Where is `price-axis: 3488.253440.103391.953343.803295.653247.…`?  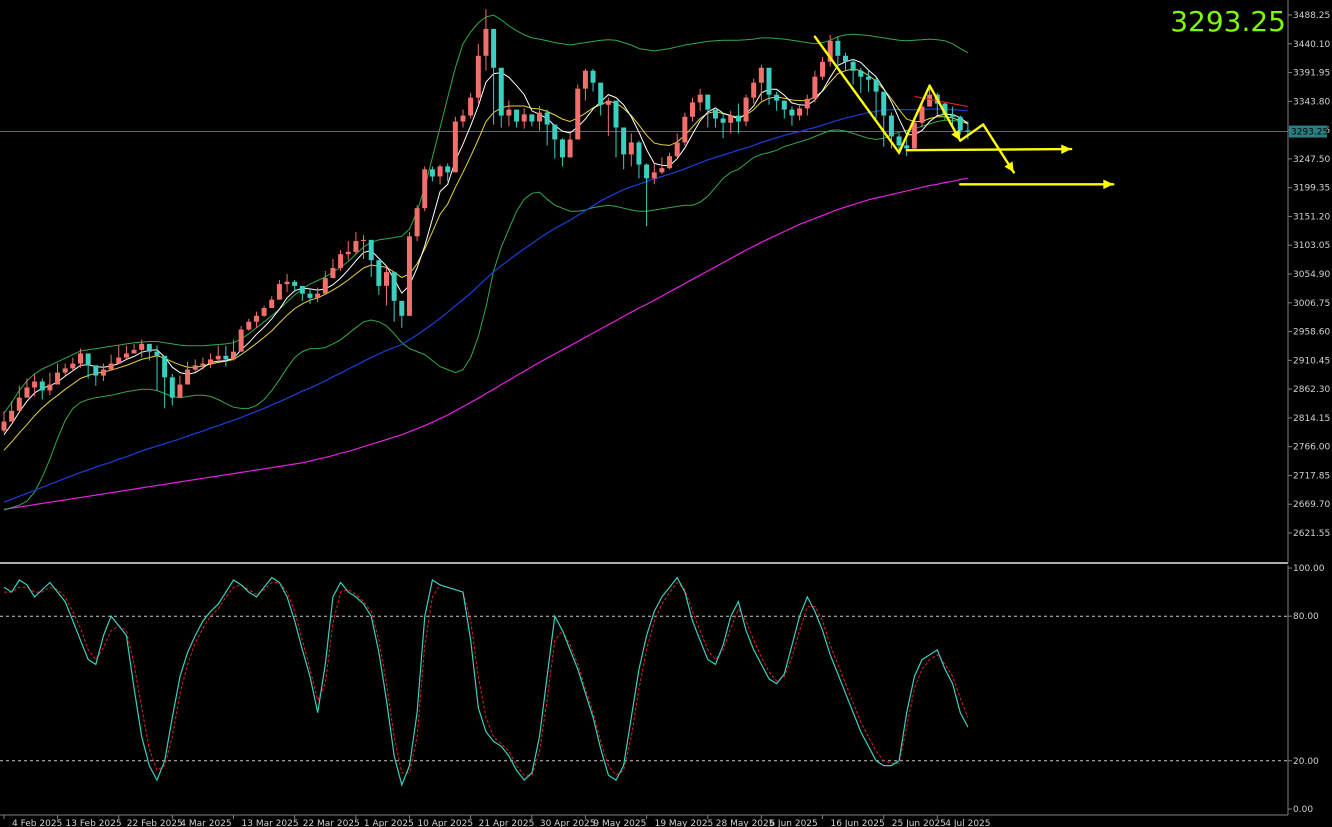
price-axis: 3488.253440.103391.953343.803295.653247.… is located at coordinates (1308, 281).